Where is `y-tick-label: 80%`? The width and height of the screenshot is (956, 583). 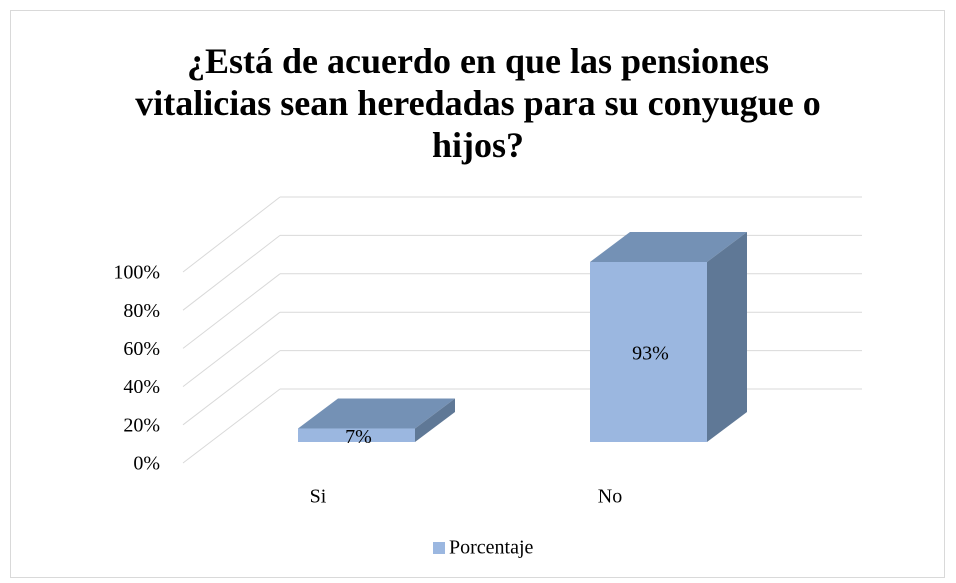 y-tick-label: 80% is located at coordinates (141, 311).